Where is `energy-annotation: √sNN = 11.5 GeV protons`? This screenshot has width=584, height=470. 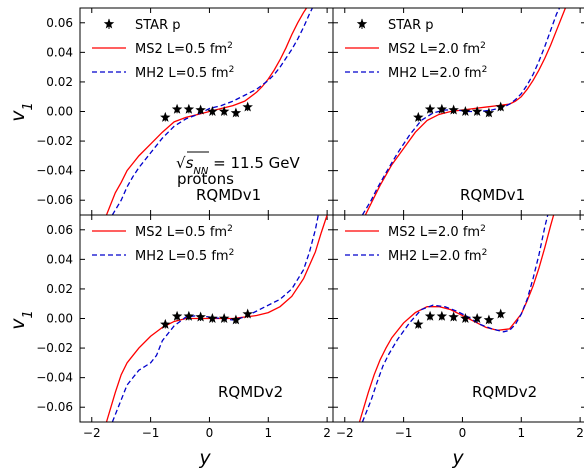
energy-annotation: √sNN = 11.5 GeV protons is located at coordinates (238, 169).